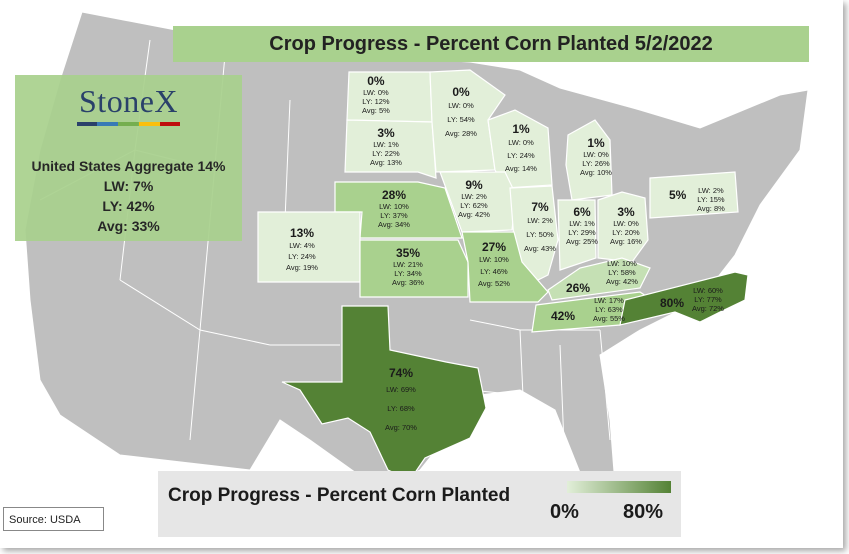  Describe the element at coordinates (602, 277) in the screenshot. I see `label-kentucky: 26% LW: 10% LY: 58% Avg: 42%` at that location.